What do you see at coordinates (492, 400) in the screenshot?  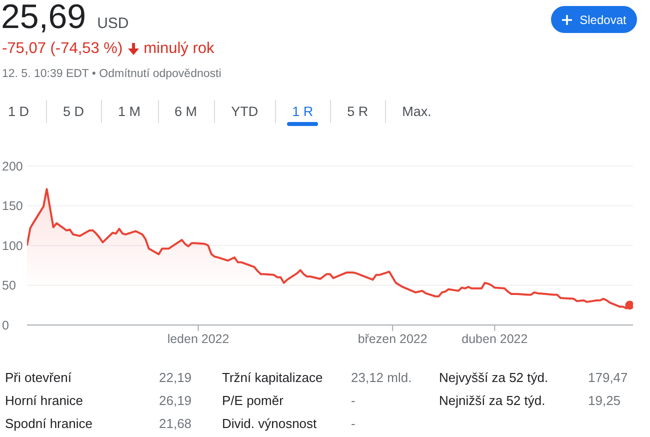 I see `text: Nejnižší za 52 týd.` at bounding box center [492, 400].